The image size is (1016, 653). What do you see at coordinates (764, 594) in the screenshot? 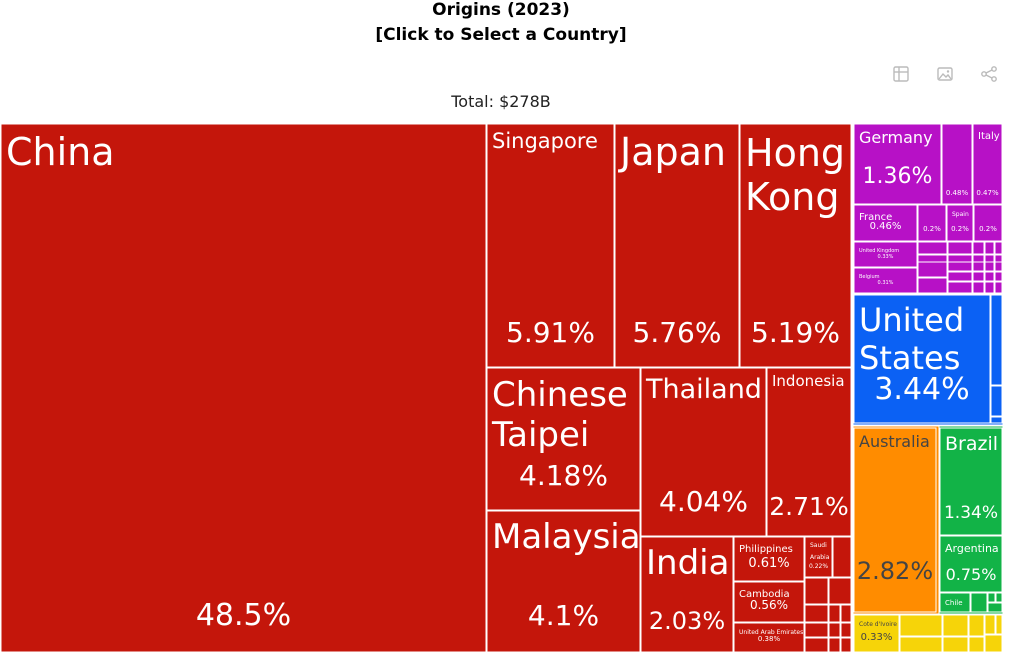
I see `tile-cambodia-label: Cambodia` at bounding box center [764, 594].